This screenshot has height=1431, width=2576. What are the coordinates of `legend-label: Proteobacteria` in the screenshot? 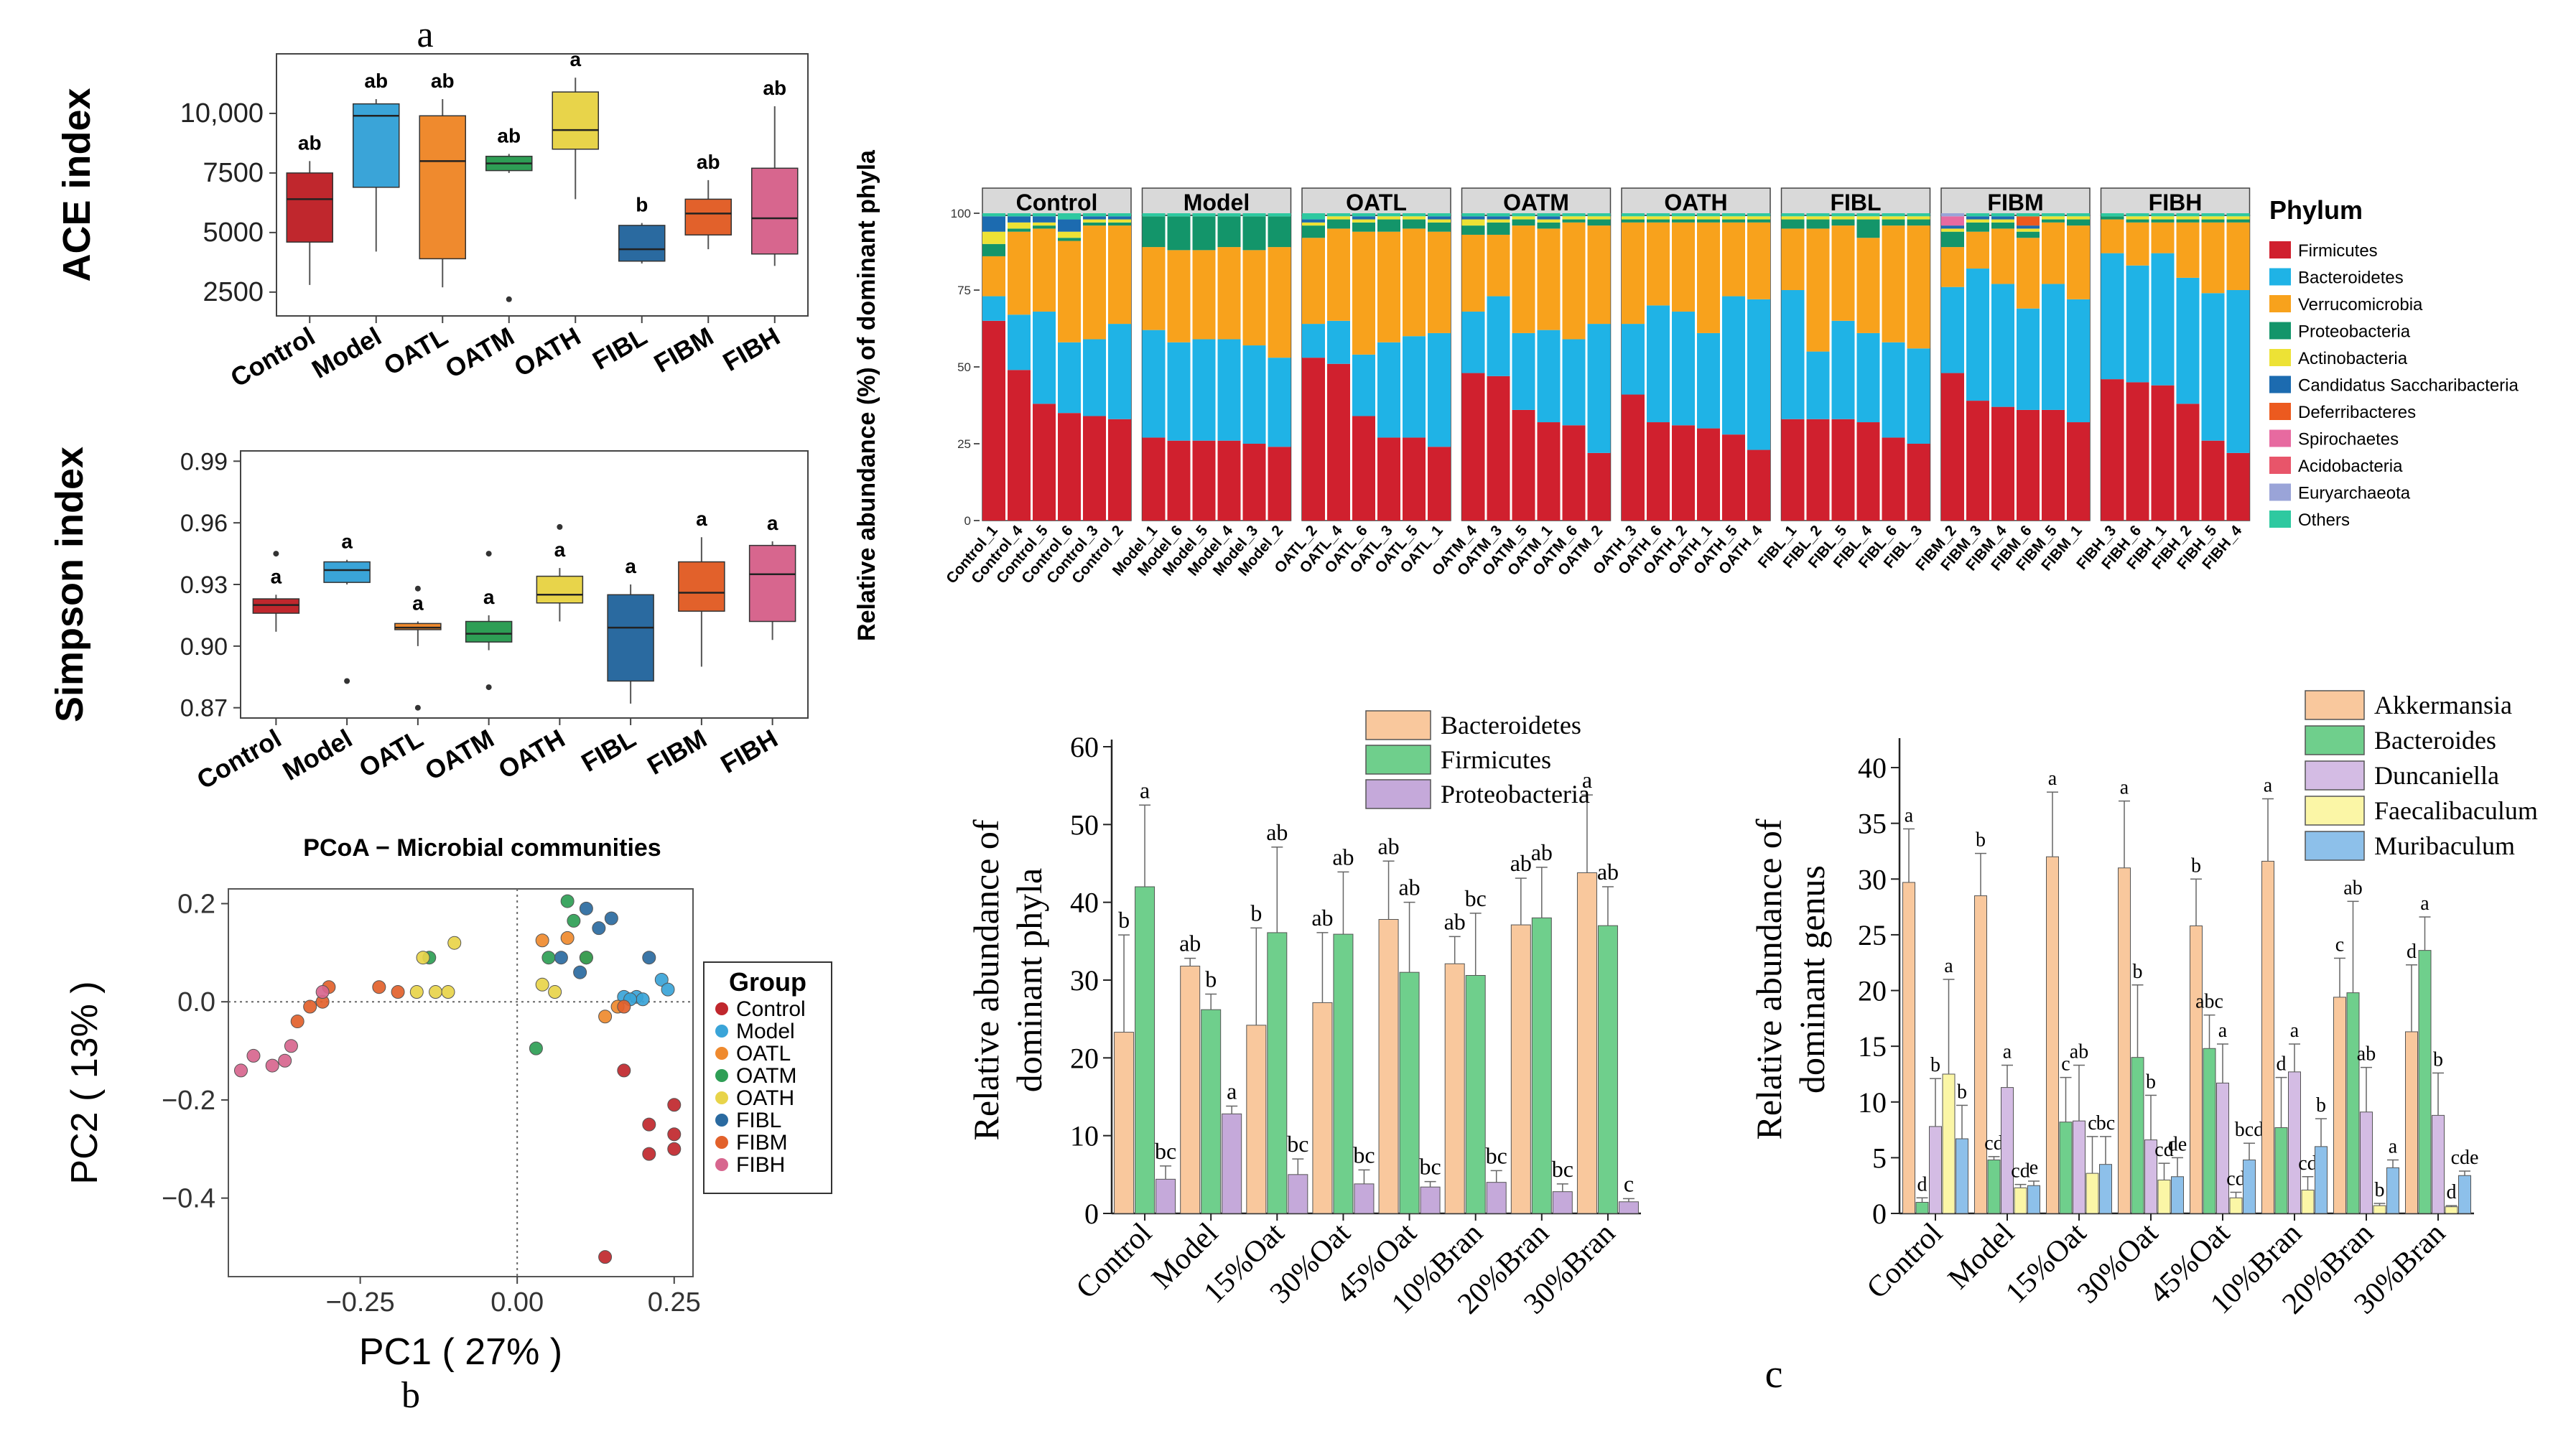 It's located at (1516, 794).